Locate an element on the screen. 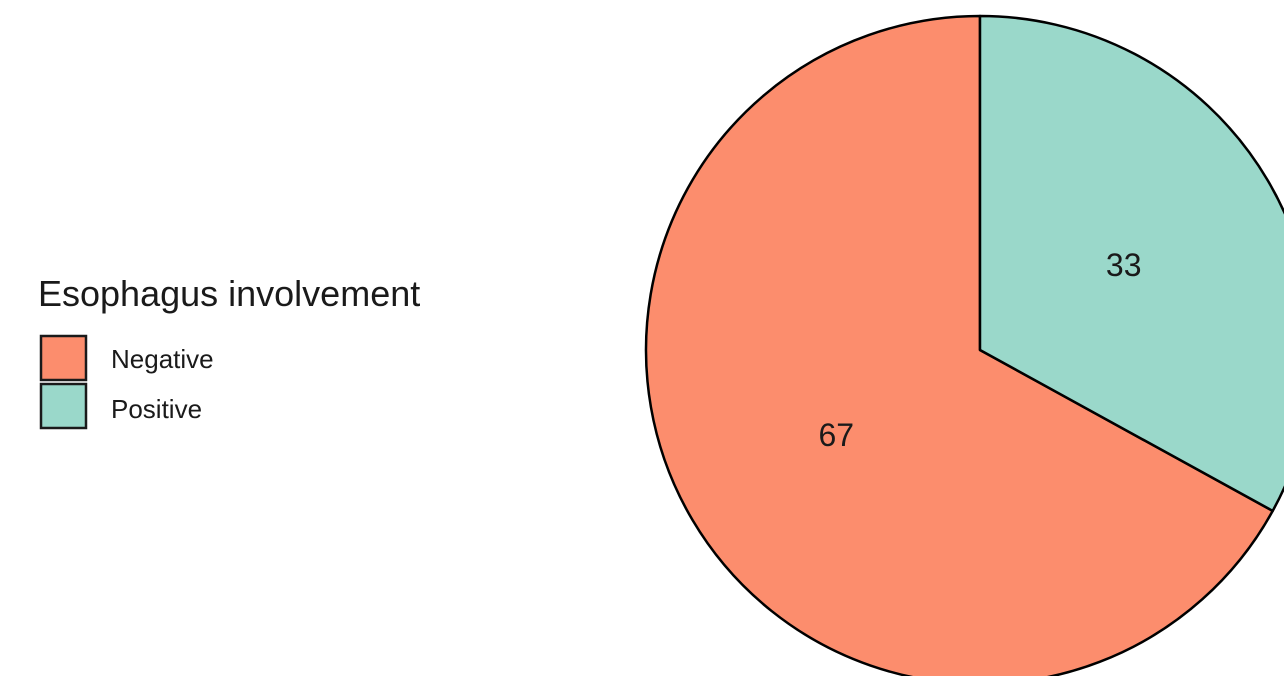 The height and width of the screenshot is (676, 1284). legend-swatch-negative is located at coordinates (63, 358).